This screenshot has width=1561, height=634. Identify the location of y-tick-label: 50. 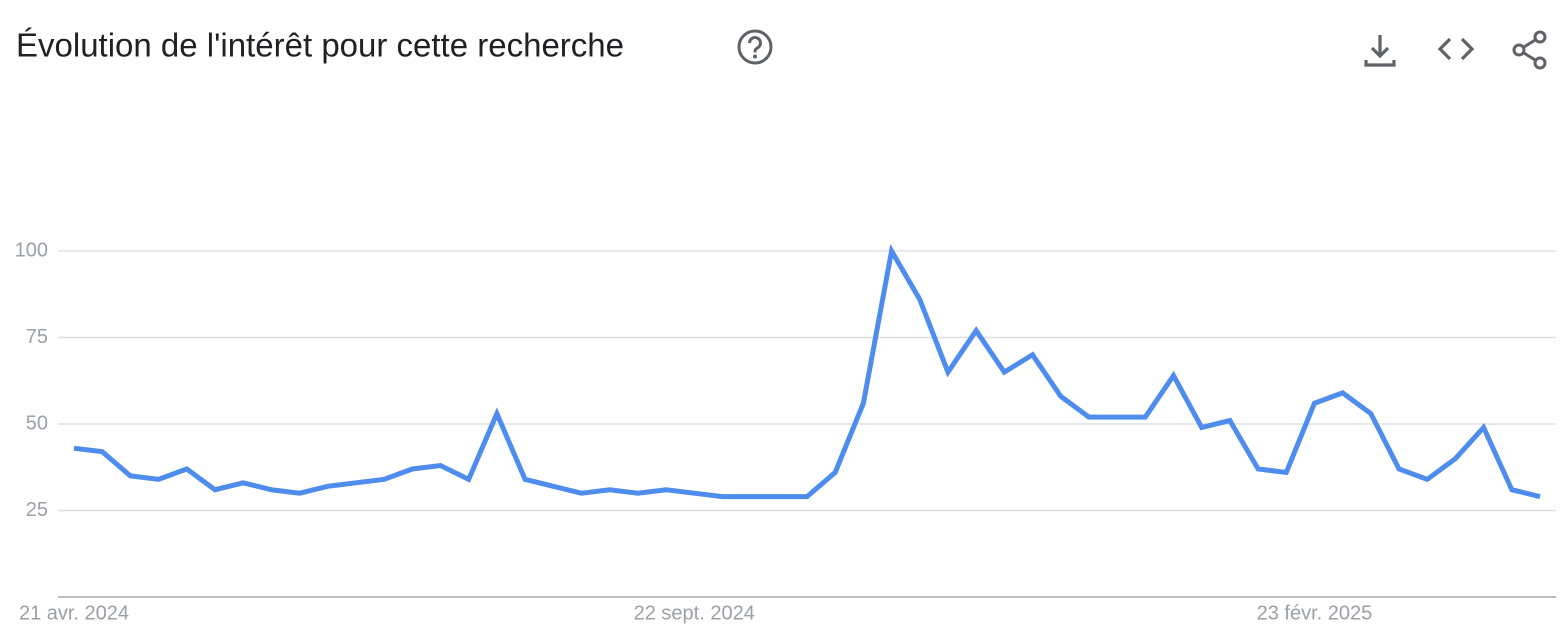
(37, 423).